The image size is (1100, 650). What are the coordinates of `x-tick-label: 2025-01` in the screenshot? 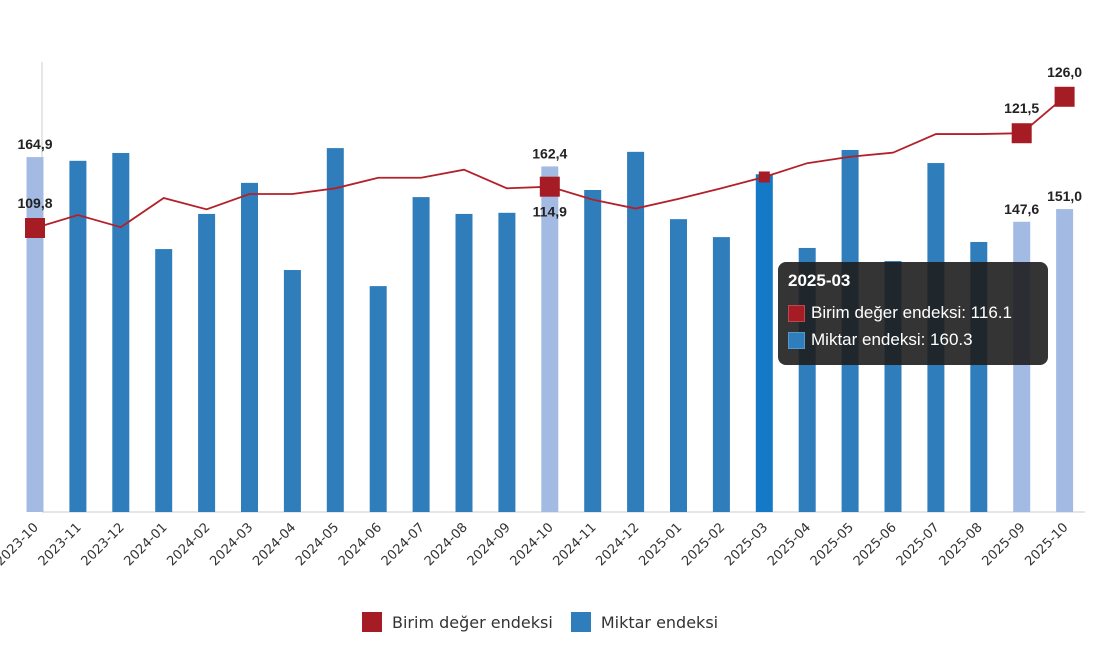 It's located at (660, 544).